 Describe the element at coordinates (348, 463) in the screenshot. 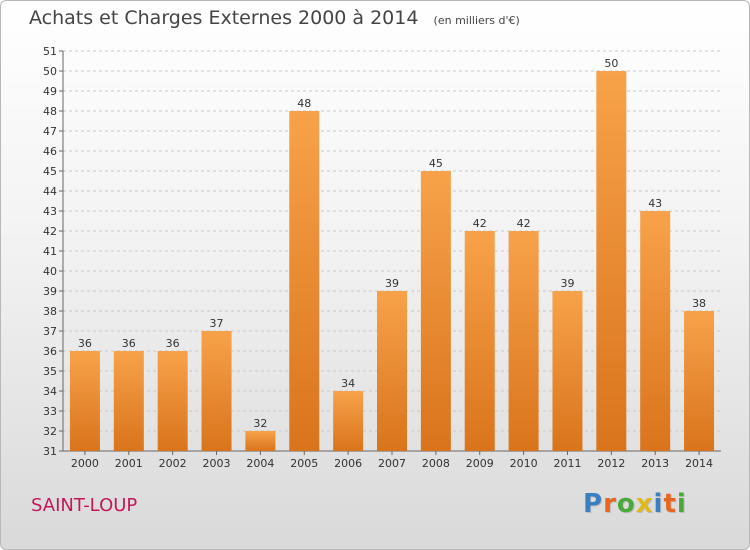

I see `x-tick-label: 2006` at that location.